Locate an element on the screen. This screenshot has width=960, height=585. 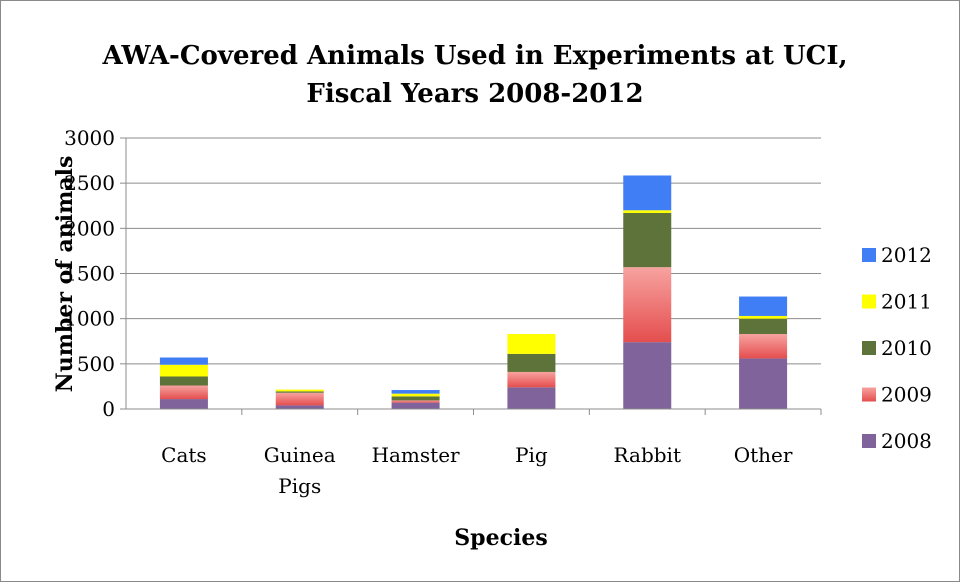
x-tick-label: Rabbit is located at coordinates (647, 455).